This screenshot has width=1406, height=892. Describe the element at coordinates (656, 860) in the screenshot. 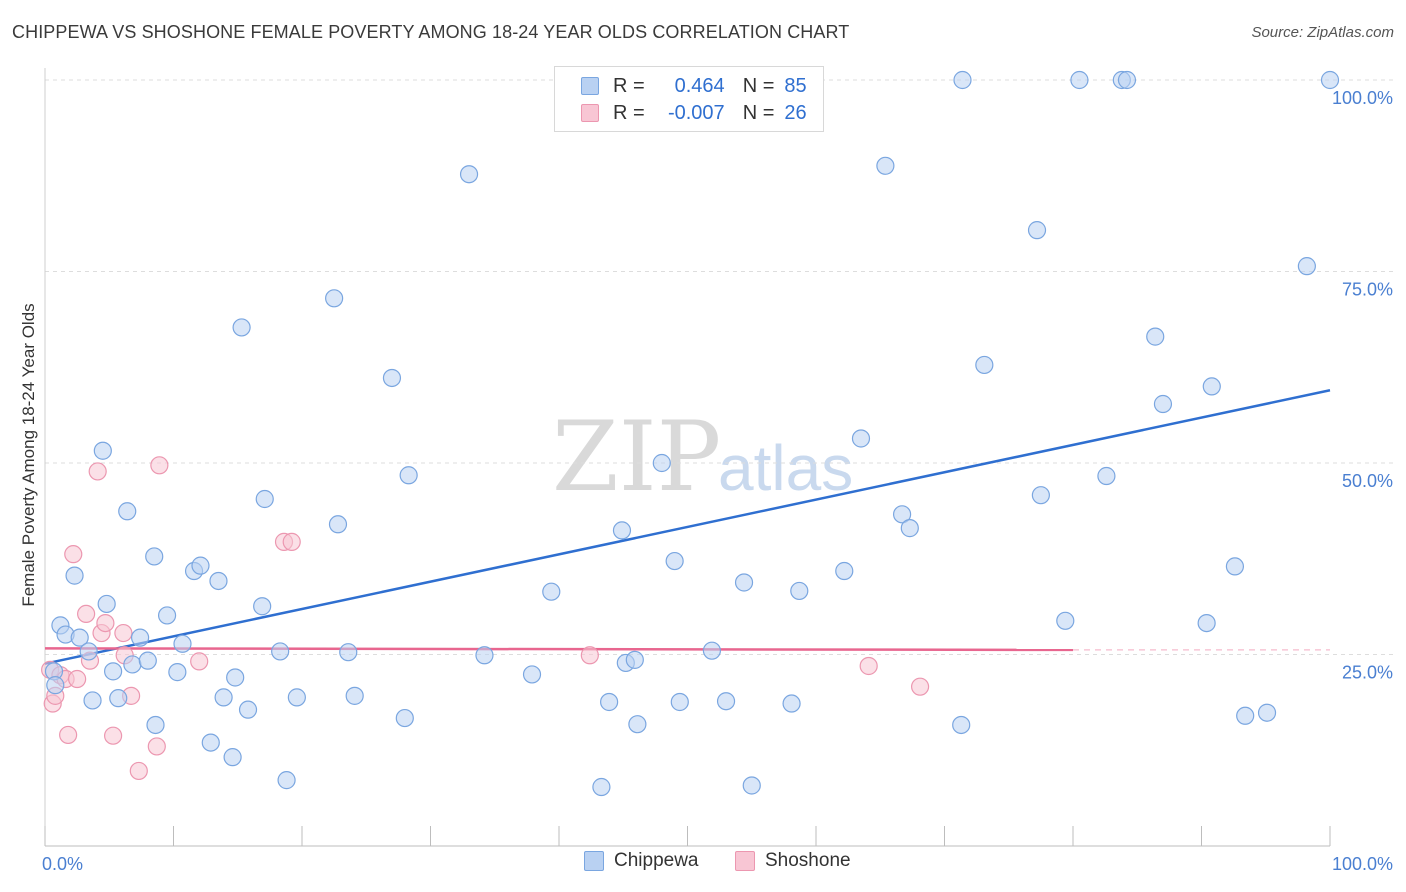

I see `chippewa-legend-label: Chippewa` at that location.